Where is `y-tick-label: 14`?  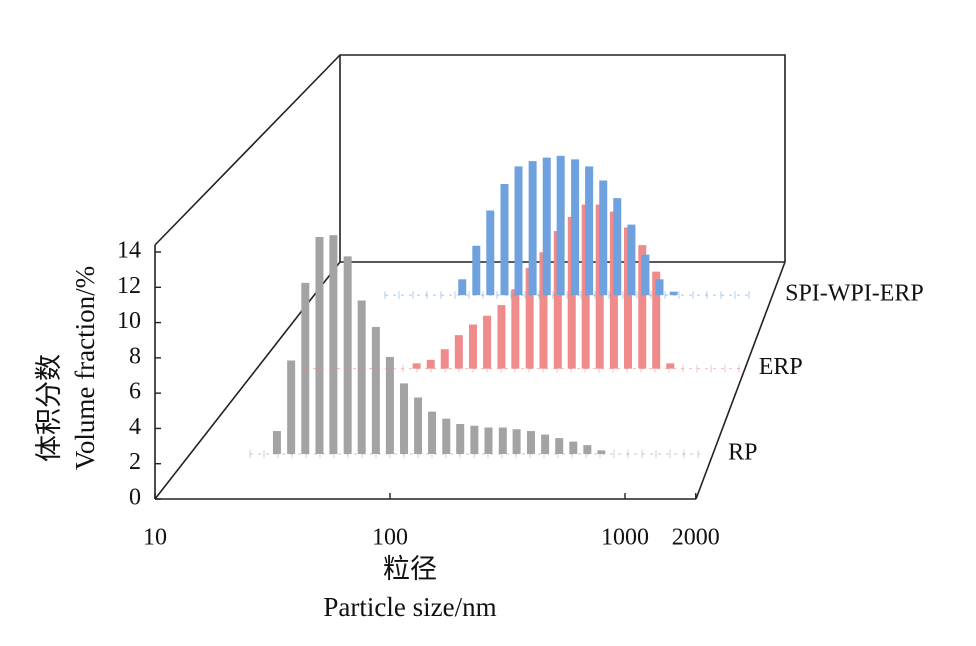
y-tick-label: 14 is located at coordinates (129, 251).